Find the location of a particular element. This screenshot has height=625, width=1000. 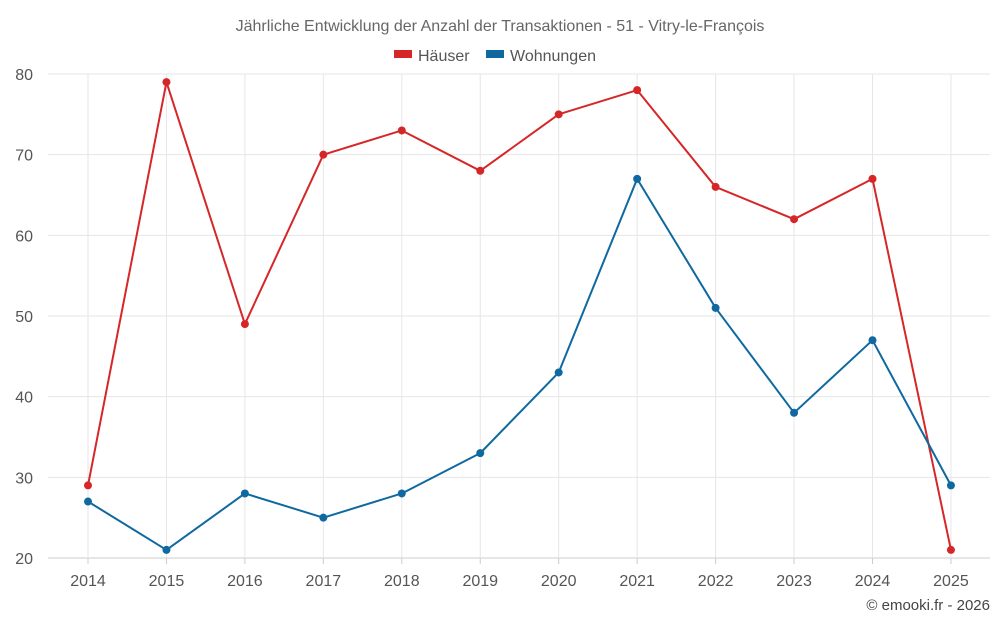

y-tick-label: 30 is located at coordinates (24, 478).